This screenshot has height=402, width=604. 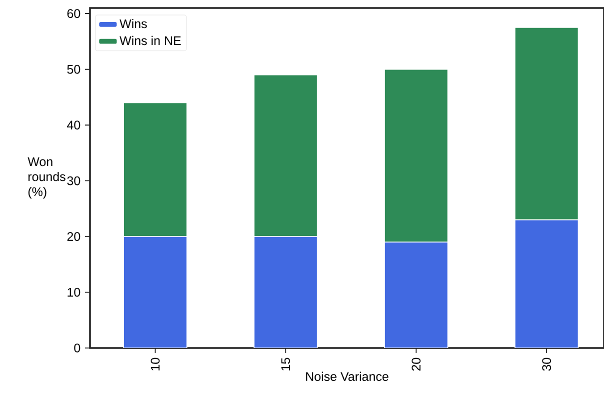 What do you see at coordinates (133, 23) in the screenshot?
I see `legend-label: Wins` at bounding box center [133, 23].